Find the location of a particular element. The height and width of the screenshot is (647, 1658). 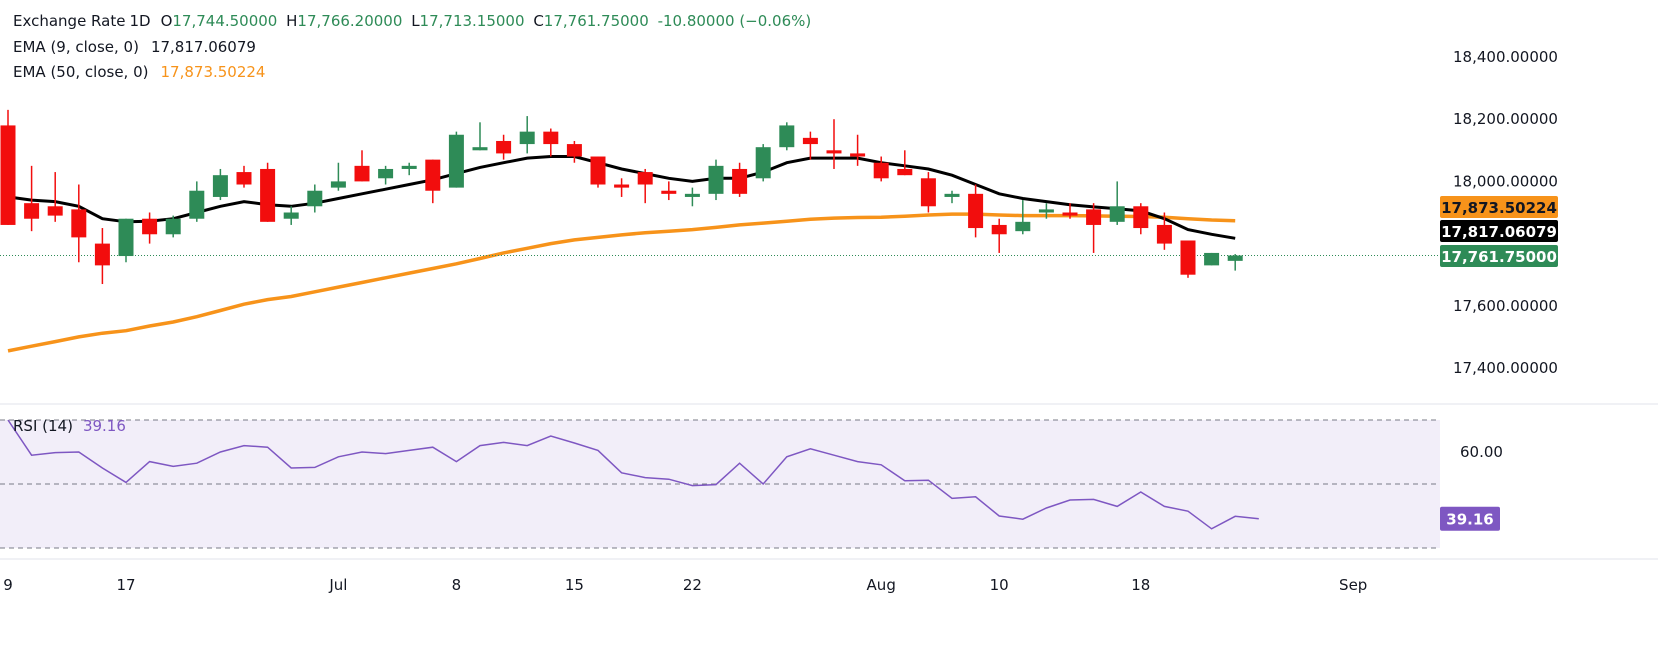

price-axis-label: 18,000.00000 is located at coordinates (1505, 181).